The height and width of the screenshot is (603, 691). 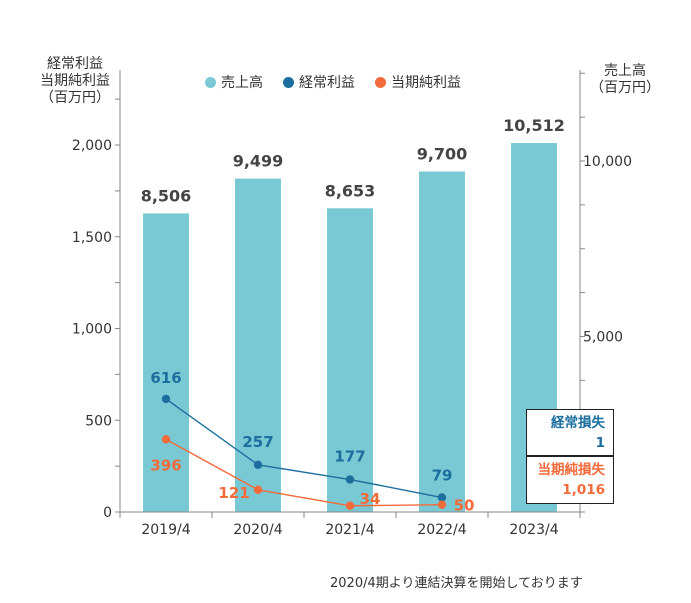 I want to click on net-loss-value: 1,016, so click(x=583, y=490).